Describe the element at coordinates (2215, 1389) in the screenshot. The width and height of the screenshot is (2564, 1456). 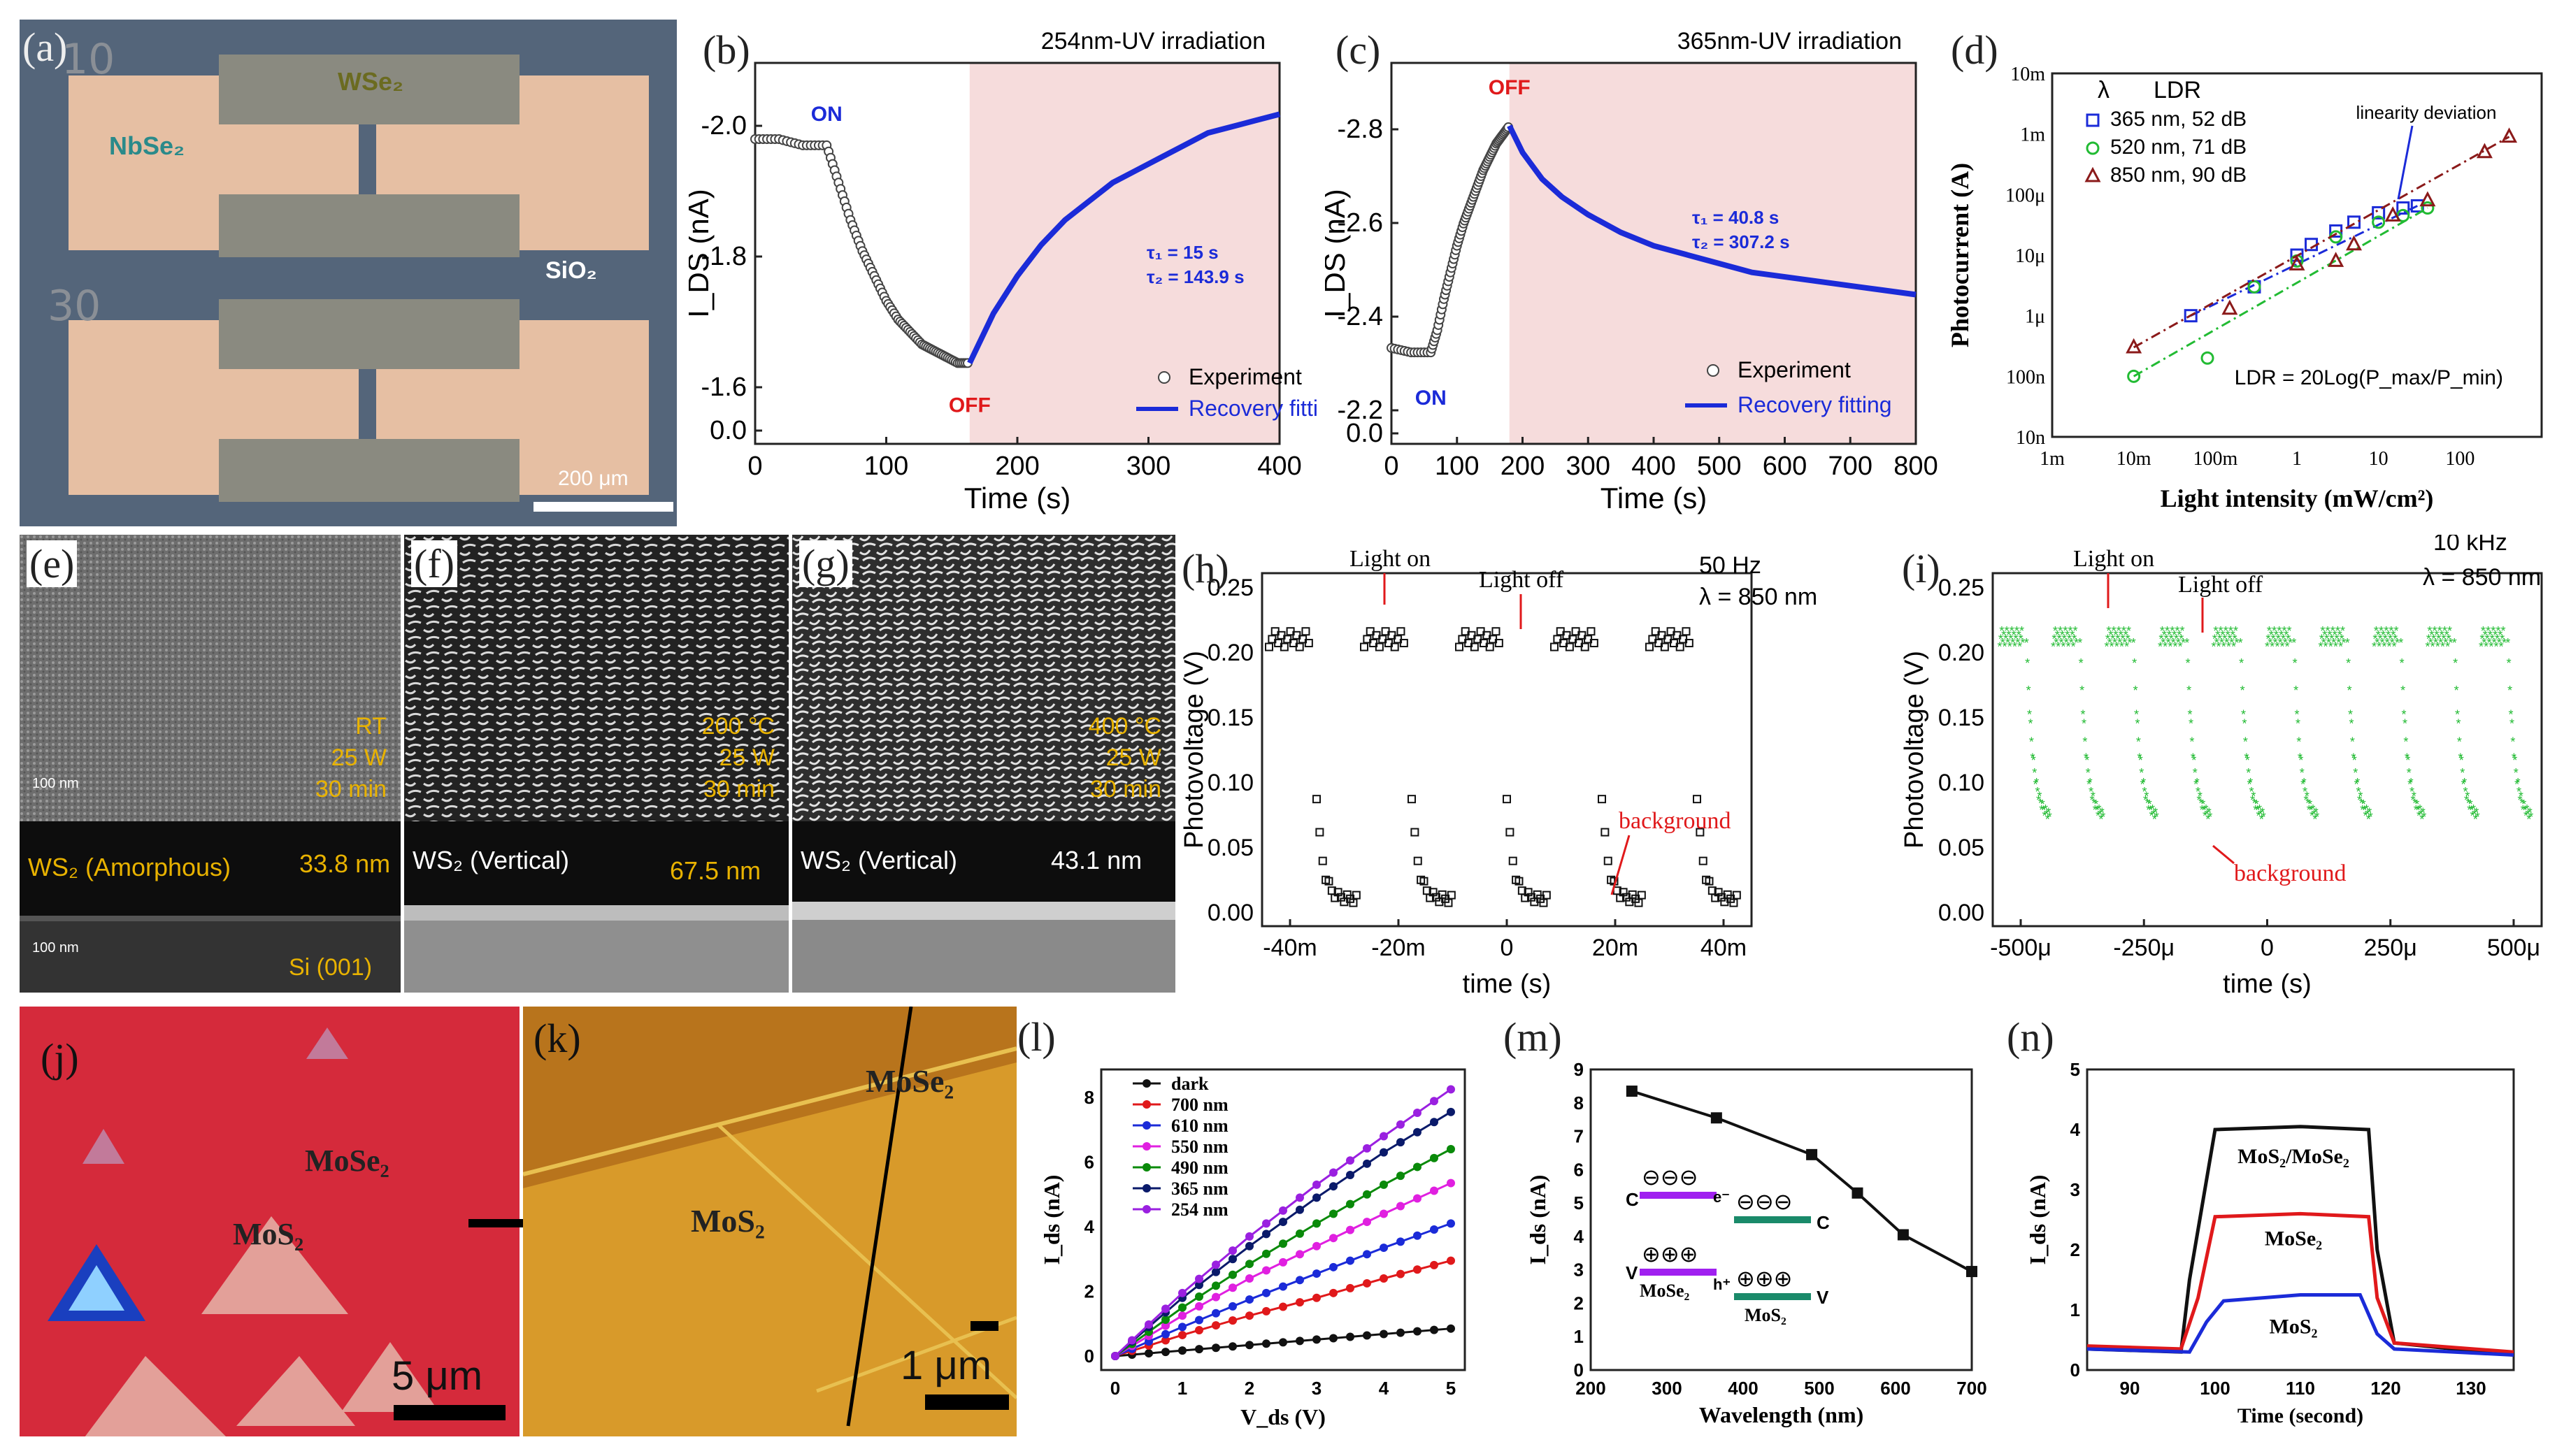
I see `n-xtick-label: 100` at that location.